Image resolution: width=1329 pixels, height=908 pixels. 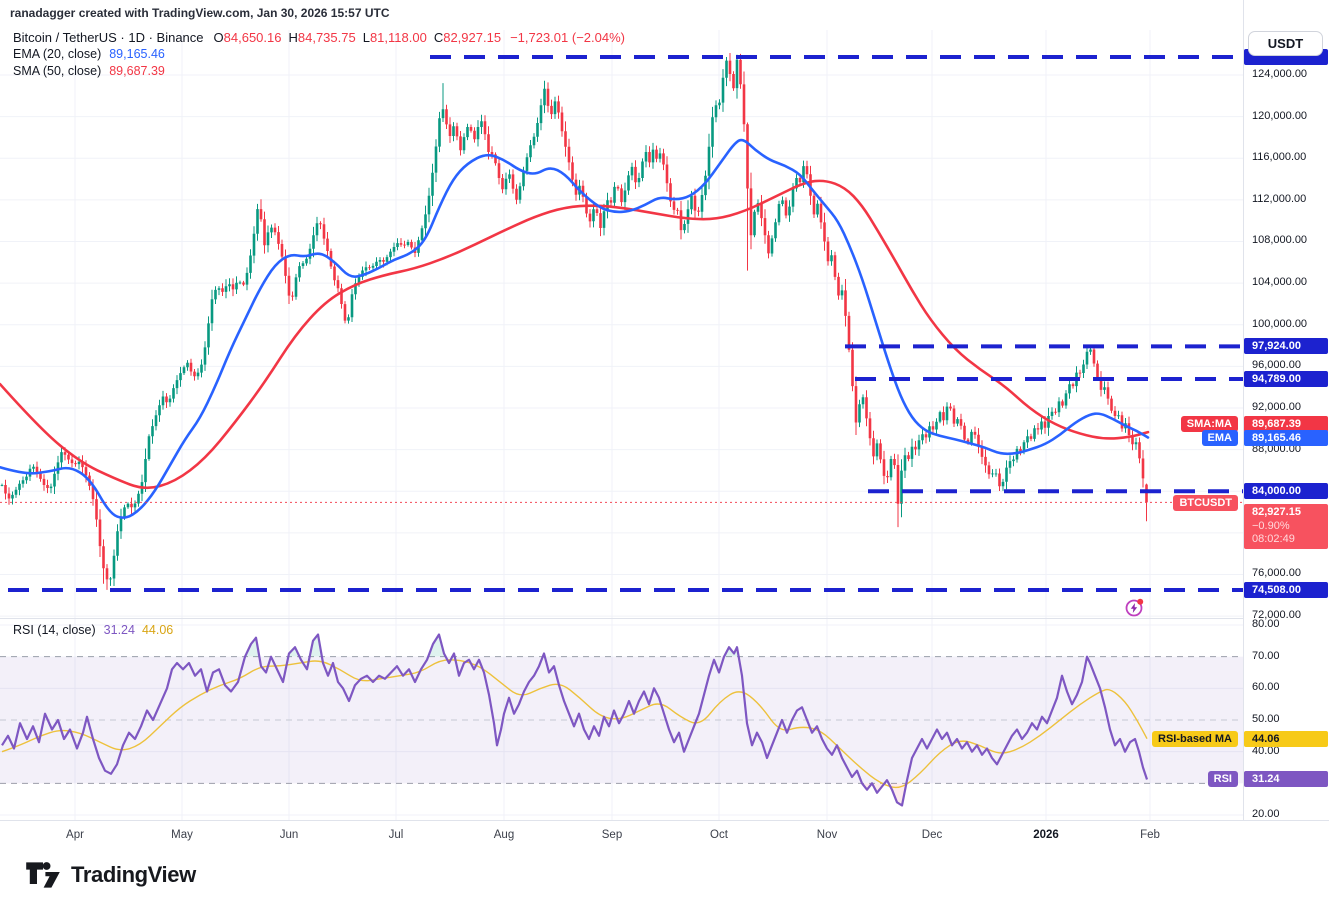 What do you see at coordinates (1285, 43) in the screenshot?
I see `currency-button: USDT` at bounding box center [1285, 43].